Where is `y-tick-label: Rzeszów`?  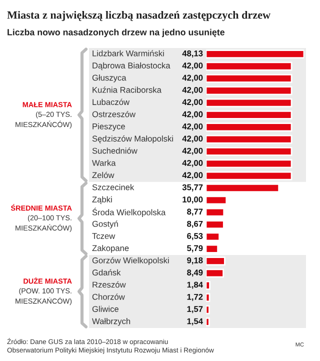 y-tick-label: Rzeszów is located at coordinates (109, 284).